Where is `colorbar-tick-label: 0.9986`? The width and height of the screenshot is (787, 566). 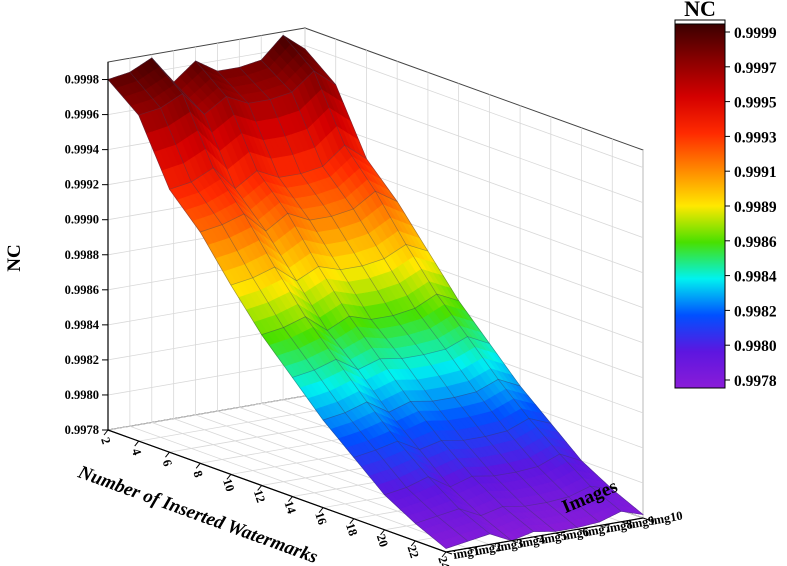 colorbar-tick-label: 0.9986 is located at coordinates (755, 242).